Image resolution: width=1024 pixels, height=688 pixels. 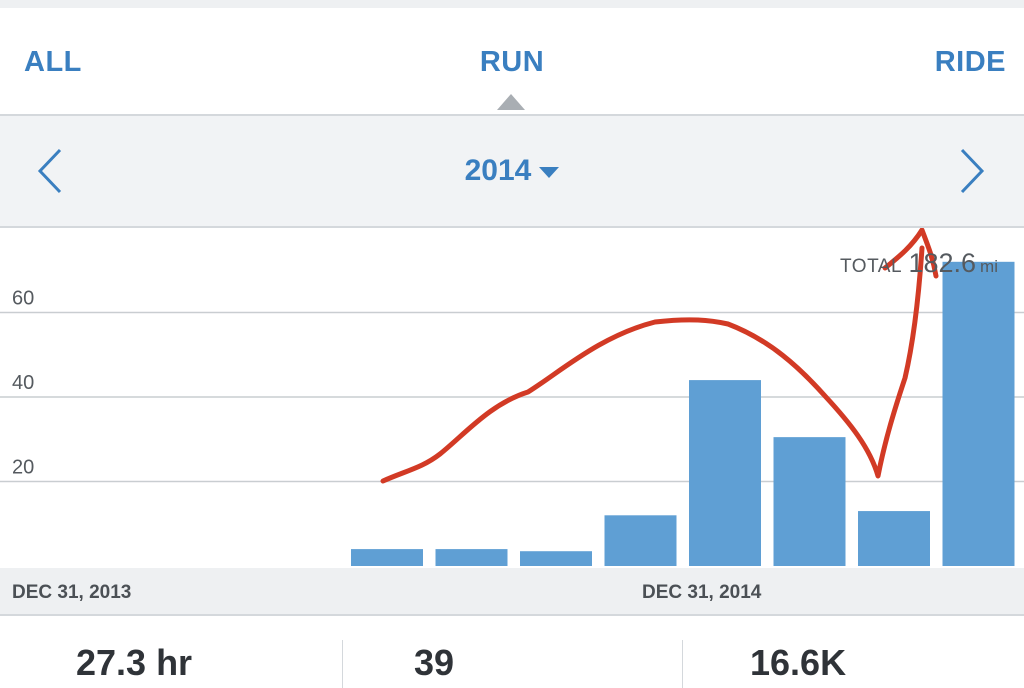 I want to click on stats-row: 27.3 hr 39 16.6K, so click(x=512, y=652).